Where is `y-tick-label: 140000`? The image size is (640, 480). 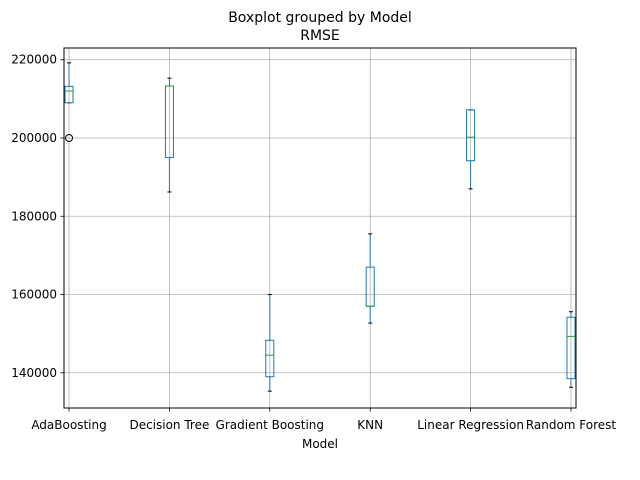 y-tick-label: 140000 is located at coordinates (34, 373).